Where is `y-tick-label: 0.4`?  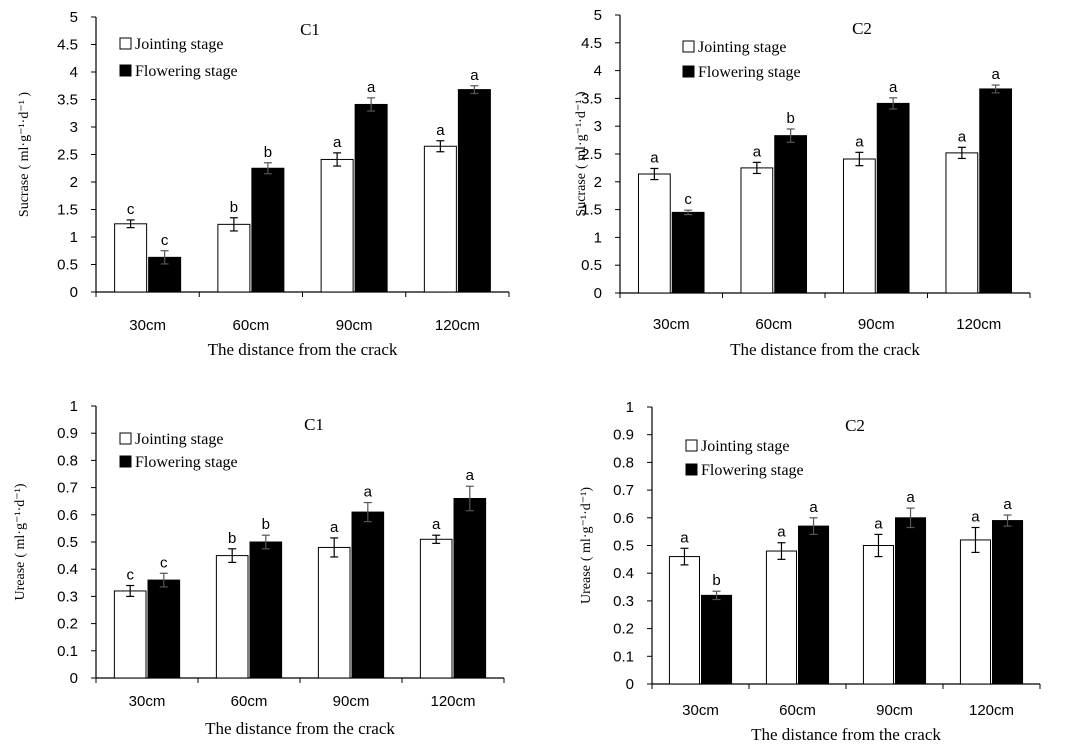 y-tick-label: 0.4 is located at coordinates (623, 573).